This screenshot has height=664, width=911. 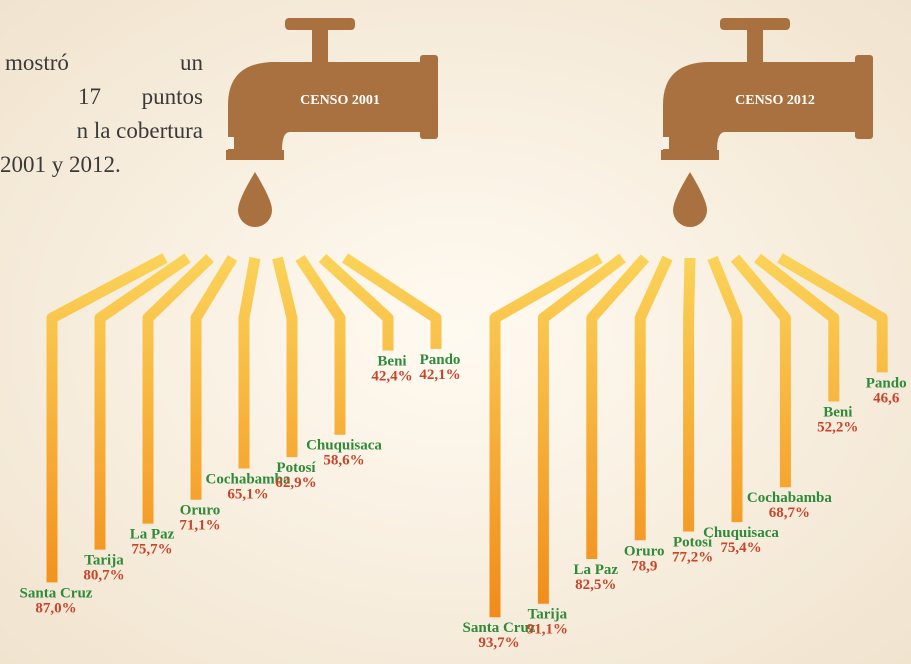 What do you see at coordinates (60, 164) in the screenshot?
I see `intro-text: 2001 y 2012.` at bounding box center [60, 164].